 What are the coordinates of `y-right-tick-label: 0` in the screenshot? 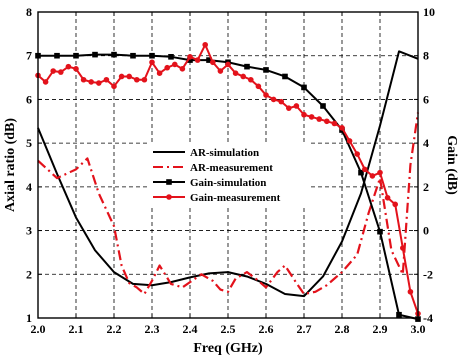 It's located at (426, 231).